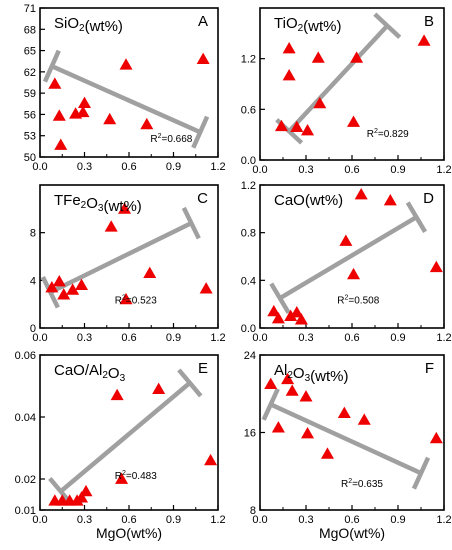 This screenshot has width=452, height=550. Describe the element at coordinates (177, 139) in the screenshot. I see `r-squared-value: =0.668` at that location.